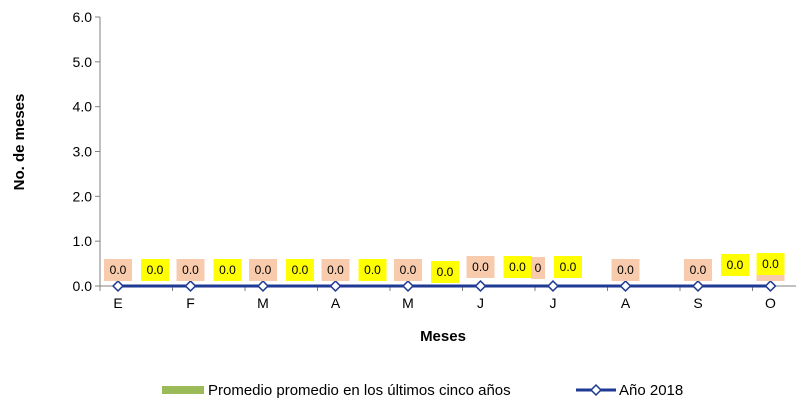  I want to click on data-label: 0, so click(538, 268).